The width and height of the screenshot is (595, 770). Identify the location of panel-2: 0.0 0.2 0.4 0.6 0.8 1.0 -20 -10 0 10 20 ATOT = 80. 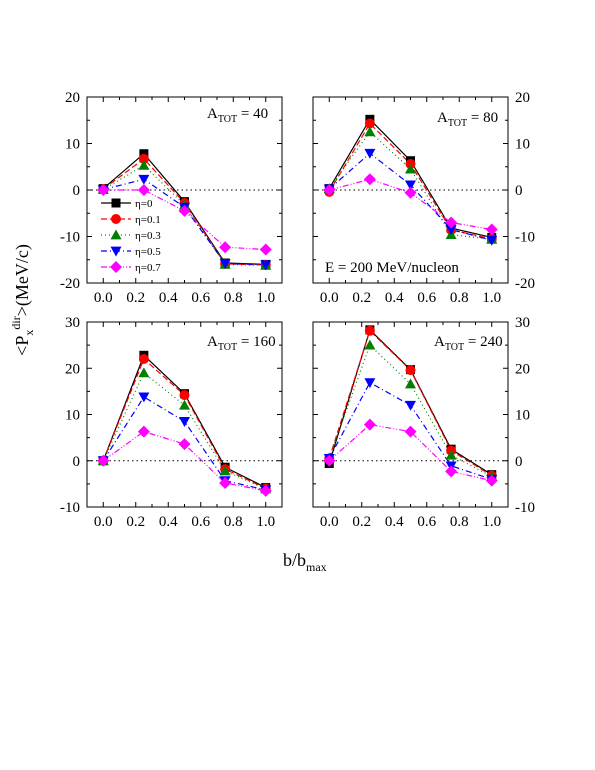
(423, 198).